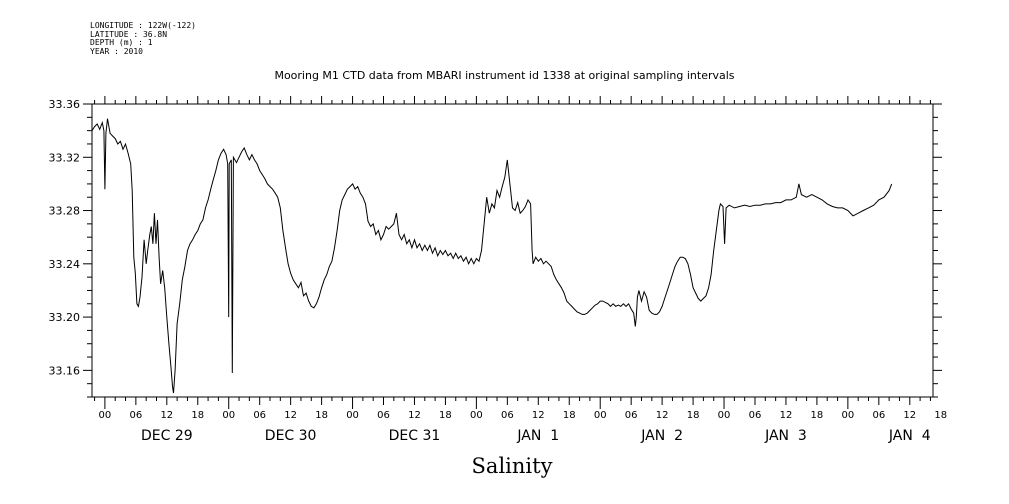 The width and height of the screenshot is (1009, 504). What do you see at coordinates (661, 436) in the screenshot?
I see `x-day-label: JAN 2` at bounding box center [661, 436].